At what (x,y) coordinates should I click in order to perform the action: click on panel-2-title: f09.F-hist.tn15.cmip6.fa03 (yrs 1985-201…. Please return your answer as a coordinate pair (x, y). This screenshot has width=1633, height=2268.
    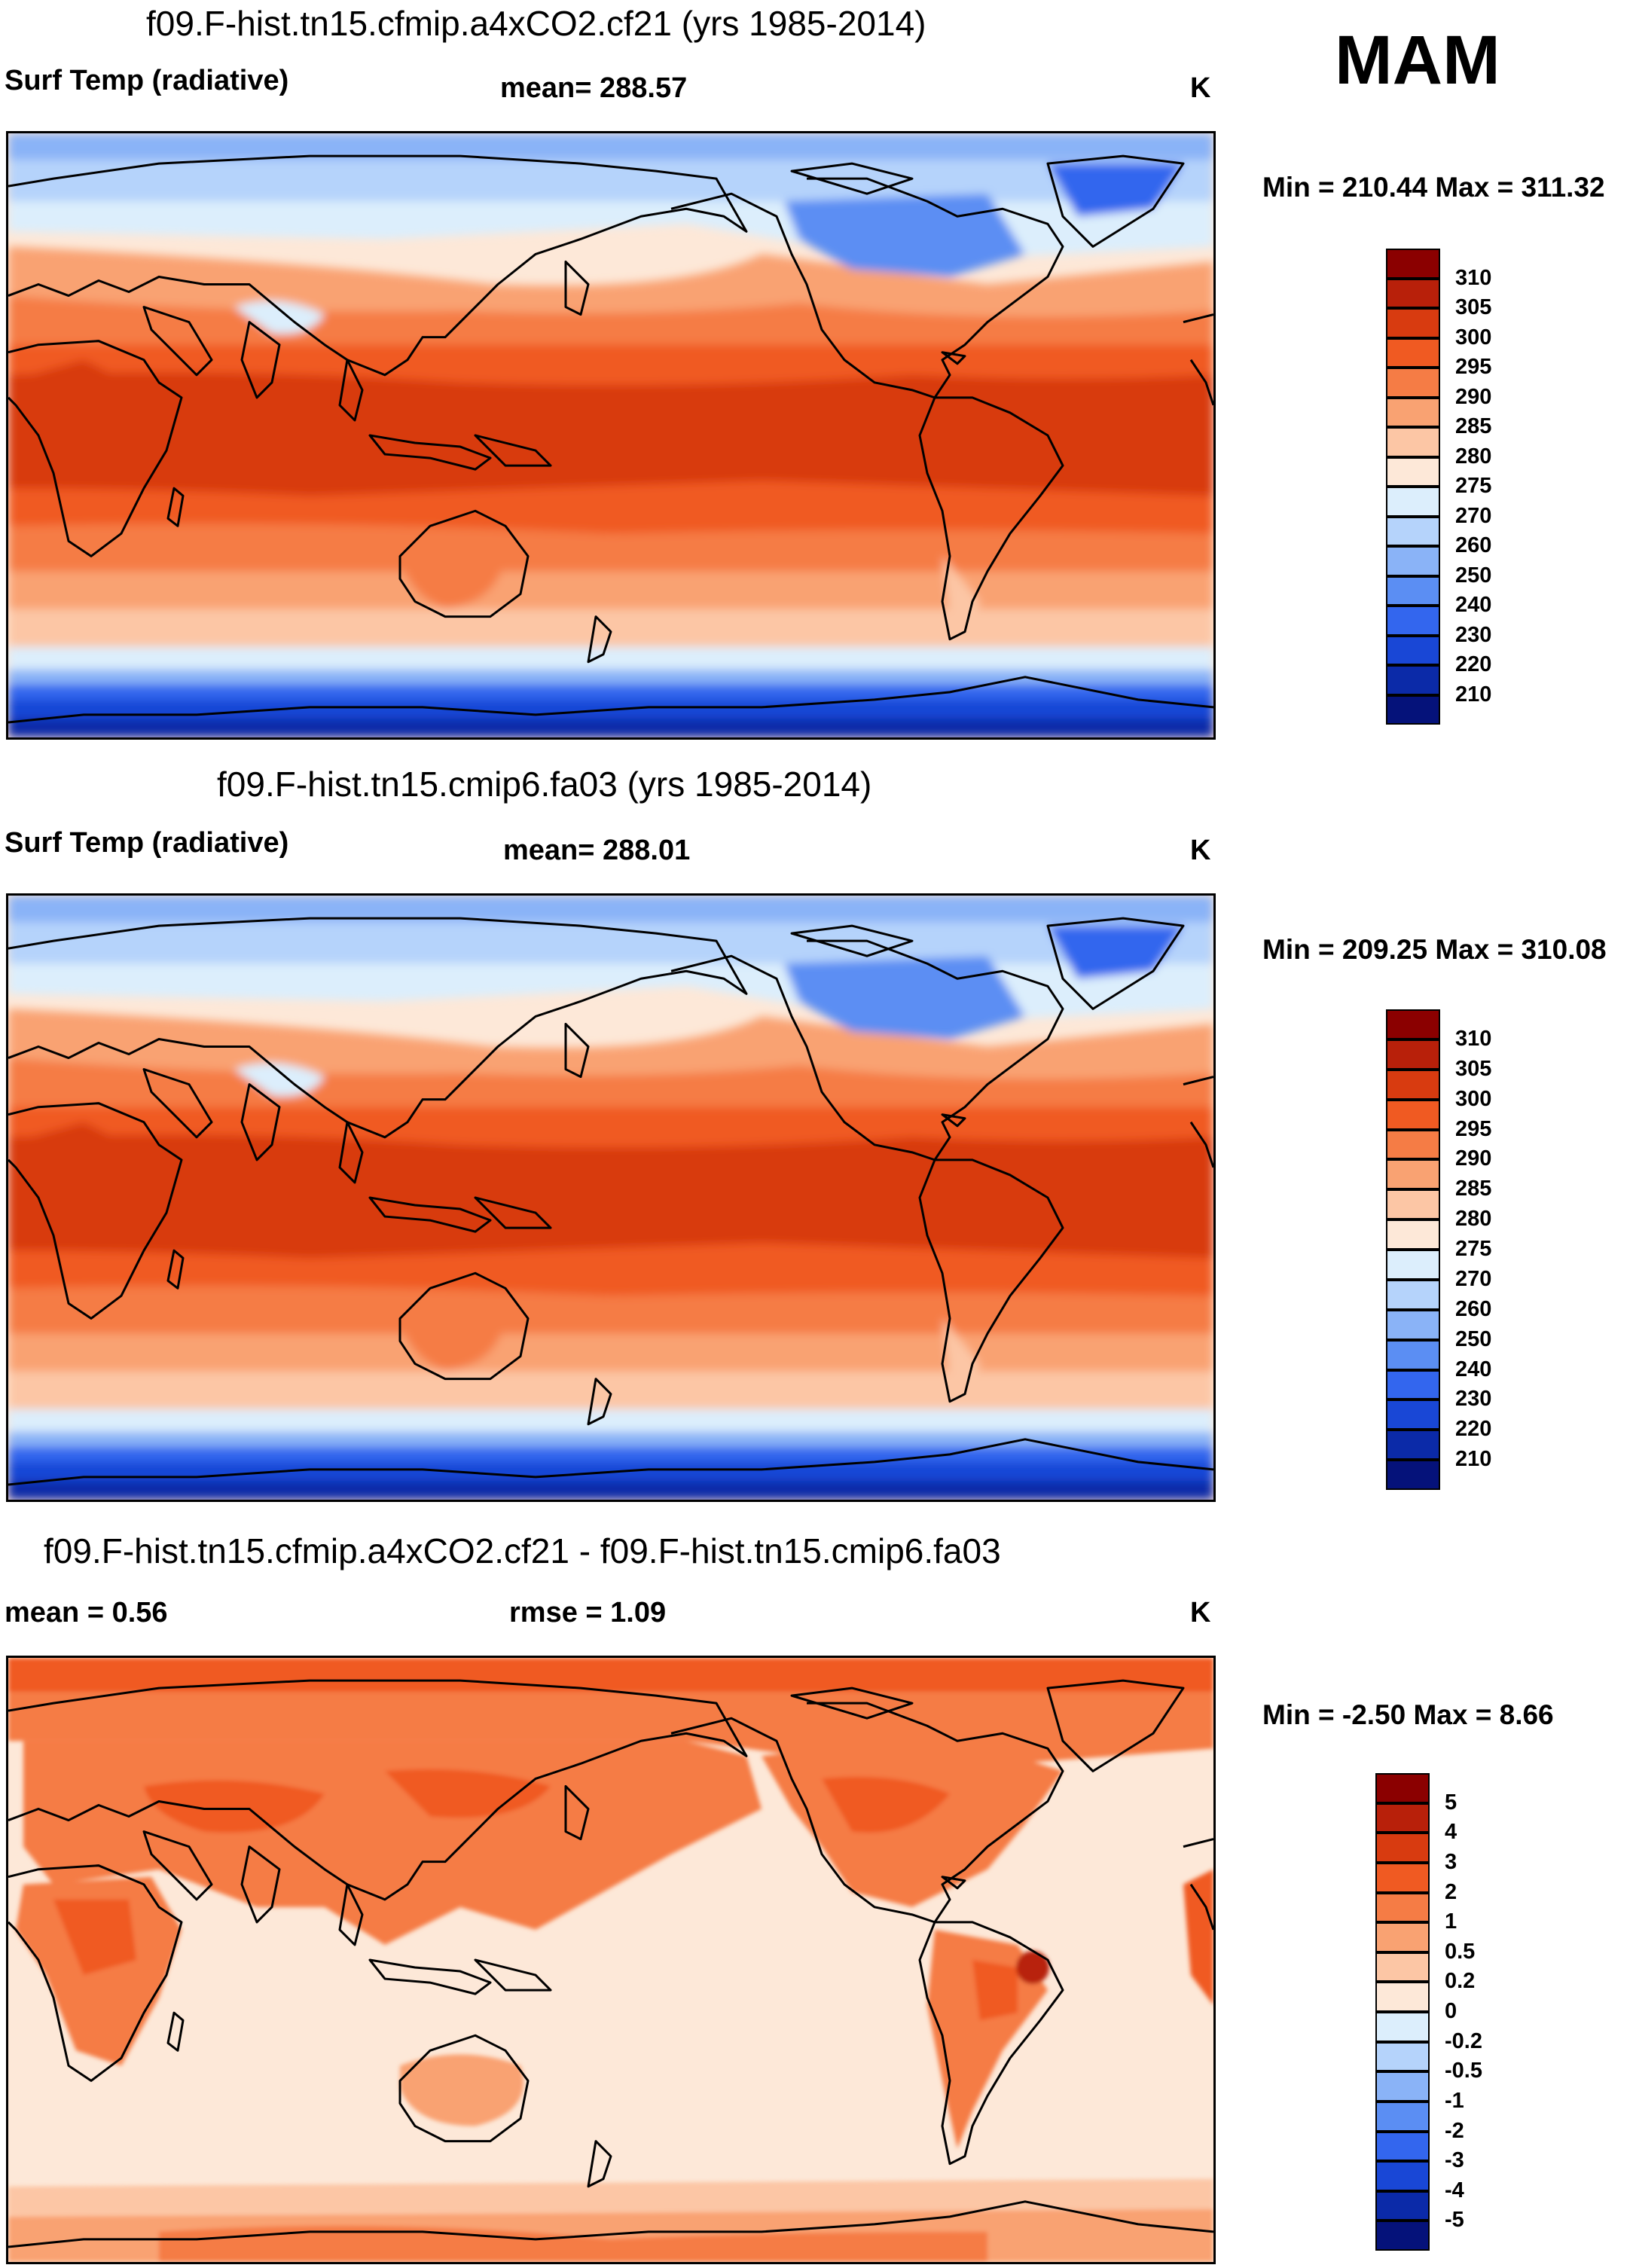
    Looking at the image, I should click on (544, 784).